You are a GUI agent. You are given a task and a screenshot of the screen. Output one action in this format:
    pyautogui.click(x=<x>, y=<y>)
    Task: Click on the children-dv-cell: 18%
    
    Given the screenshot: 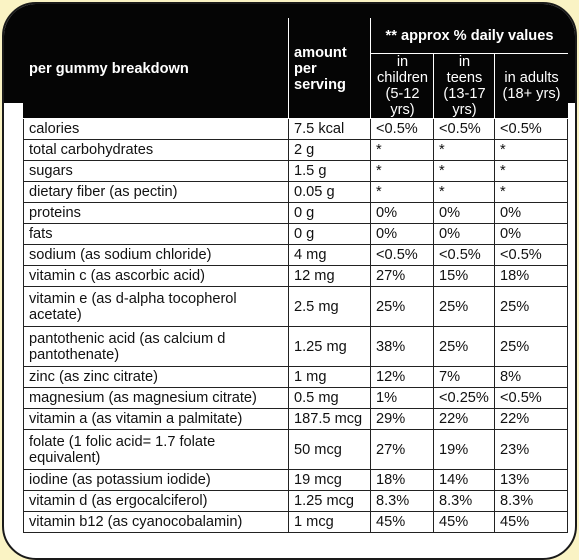 What is the action you would take?
    pyautogui.click(x=402, y=480)
    